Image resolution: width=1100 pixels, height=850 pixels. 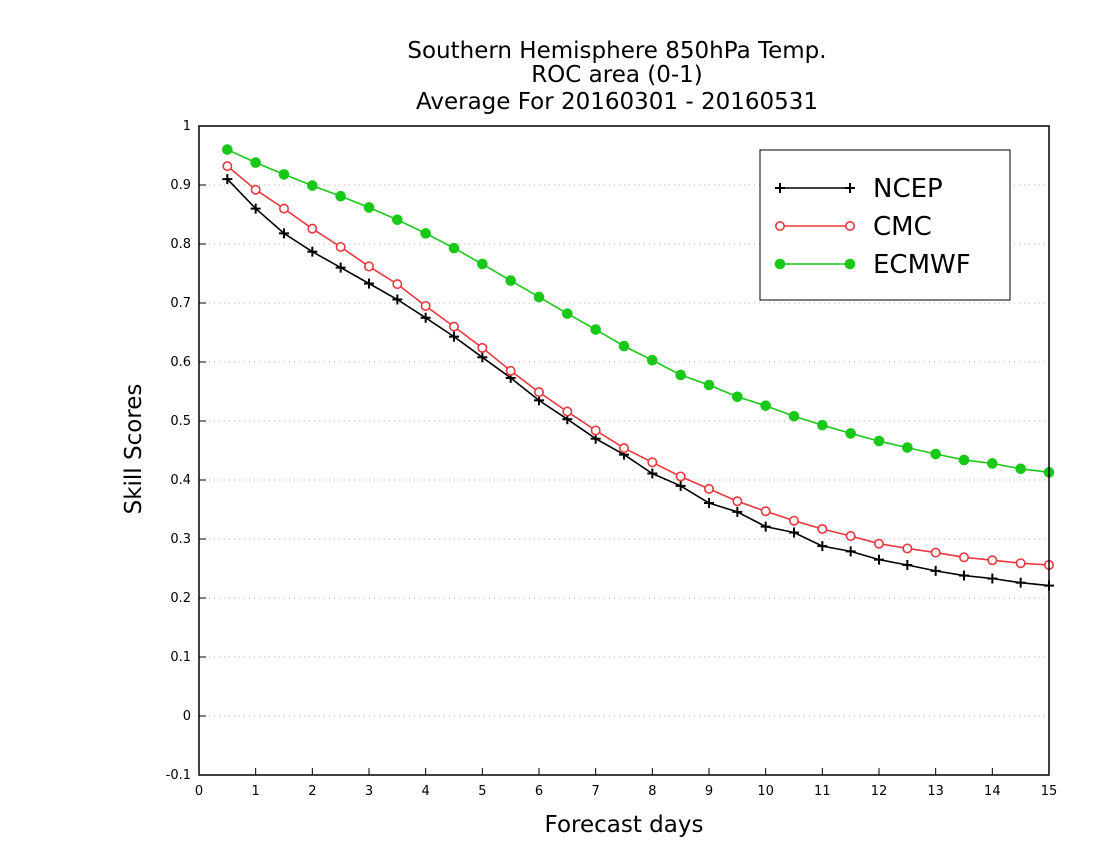 What do you see at coordinates (256, 791) in the screenshot?
I see `x-tick-label: 1` at bounding box center [256, 791].